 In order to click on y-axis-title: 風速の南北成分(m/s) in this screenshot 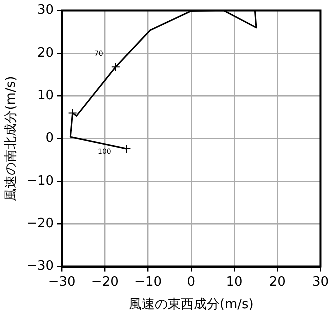, I will do `click(12, 139)`.